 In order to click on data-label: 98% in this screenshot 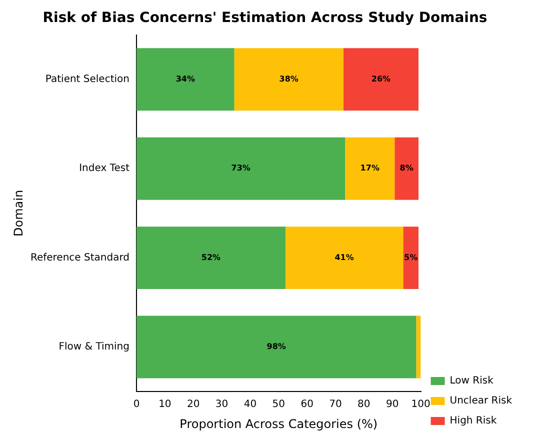, I will do `click(276, 347)`.